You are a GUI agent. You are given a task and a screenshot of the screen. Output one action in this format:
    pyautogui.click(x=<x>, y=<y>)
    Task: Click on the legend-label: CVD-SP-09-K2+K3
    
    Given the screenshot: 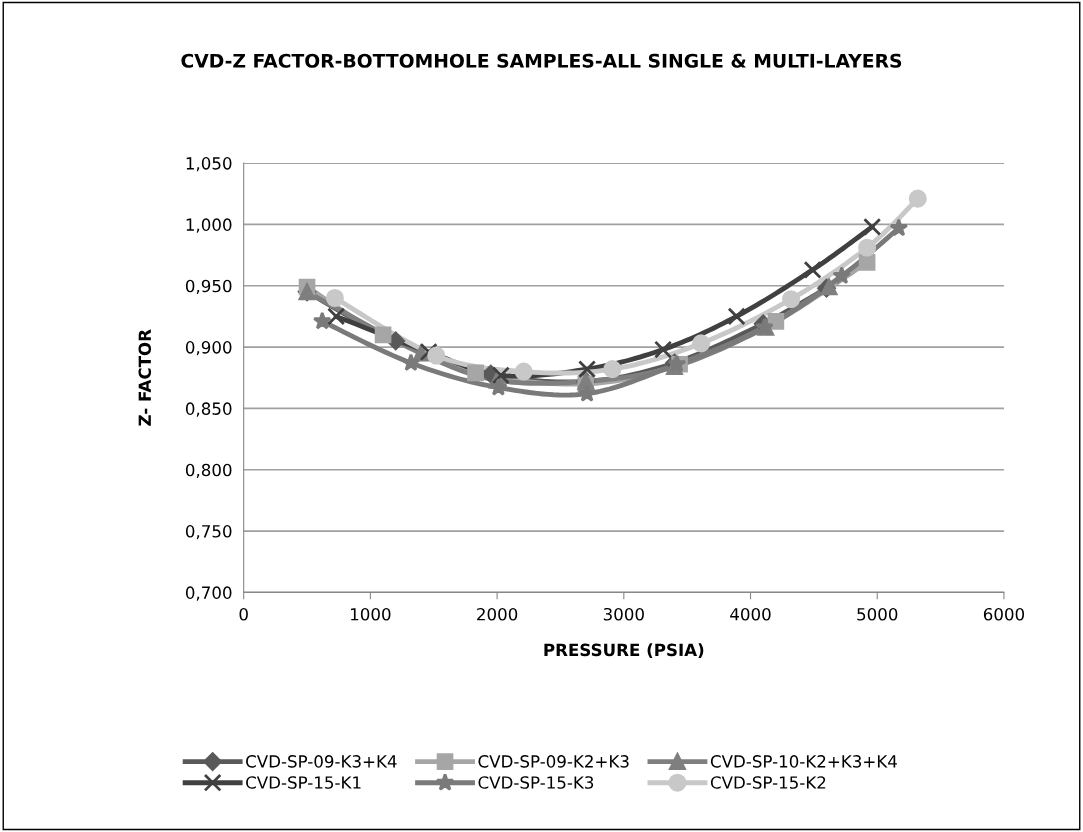 What is the action you would take?
    pyautogui.click(x=553, y=761)
    